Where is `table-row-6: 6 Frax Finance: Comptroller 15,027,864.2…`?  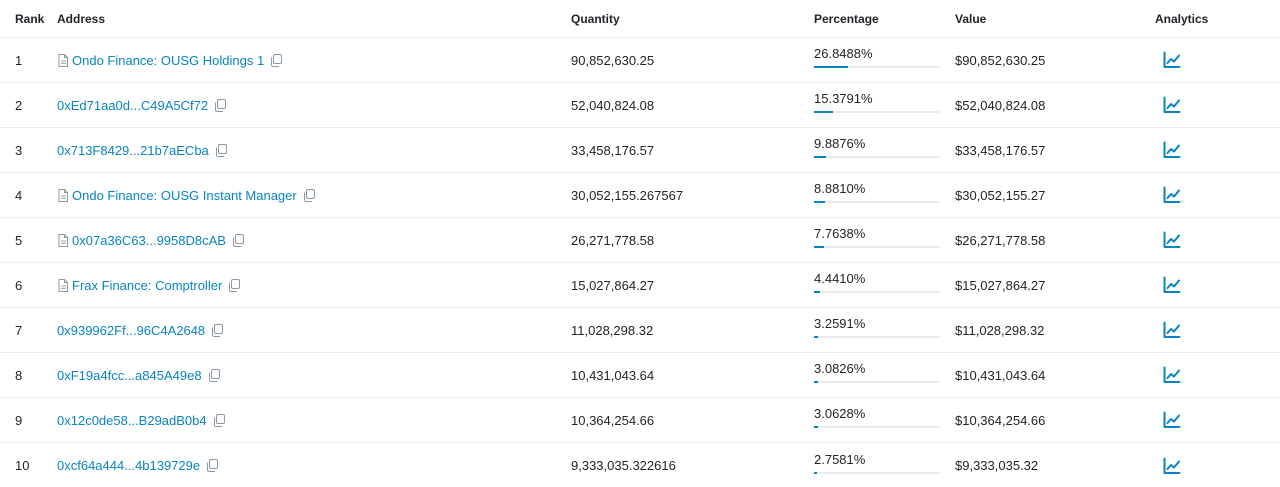
table-row-6: 6 Frax Finance: Comptroller 15,027,864.2… is located at coordinates (640, 285).